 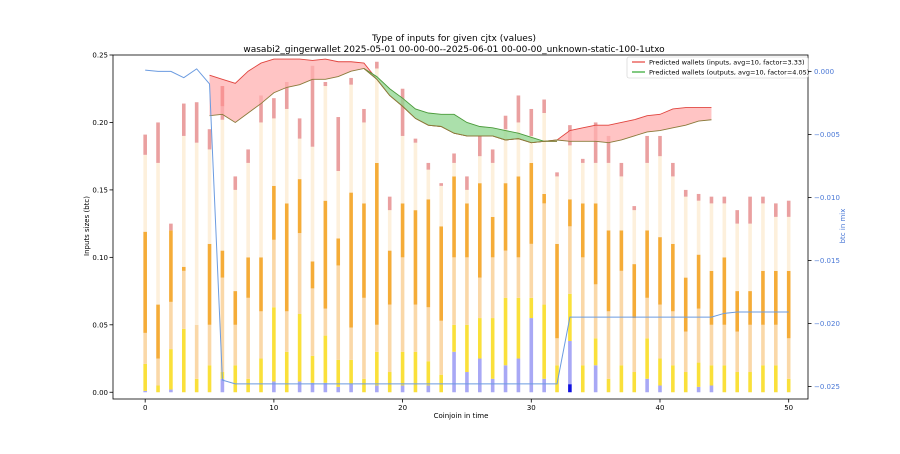 What do you see at coordinates (460, 105) in the screenshot?
I see `outputs-band-upper-edge` at bounding box center [460, 105].